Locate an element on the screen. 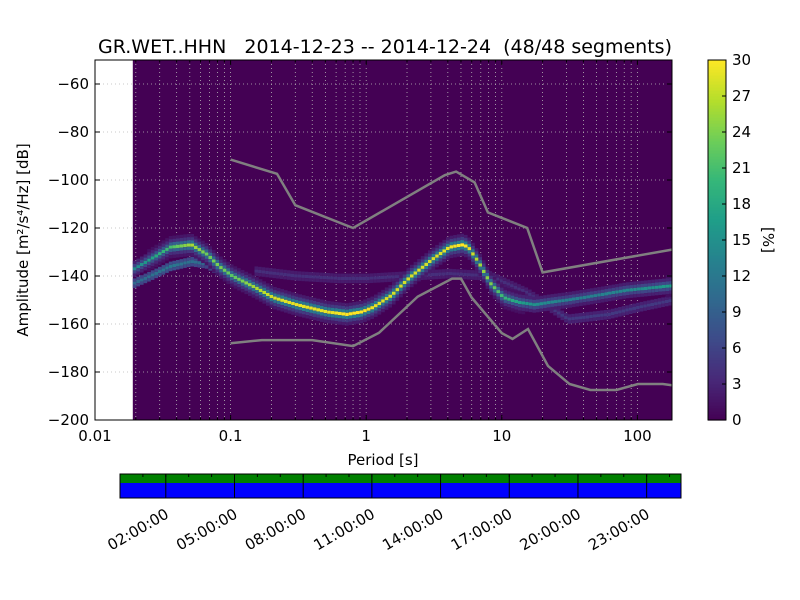 The height and width of the screenshot is (600, 800). y-axis-label: Amplitude [m²/s⁴/Hz] [dB] is located at coordinates (23, 239).